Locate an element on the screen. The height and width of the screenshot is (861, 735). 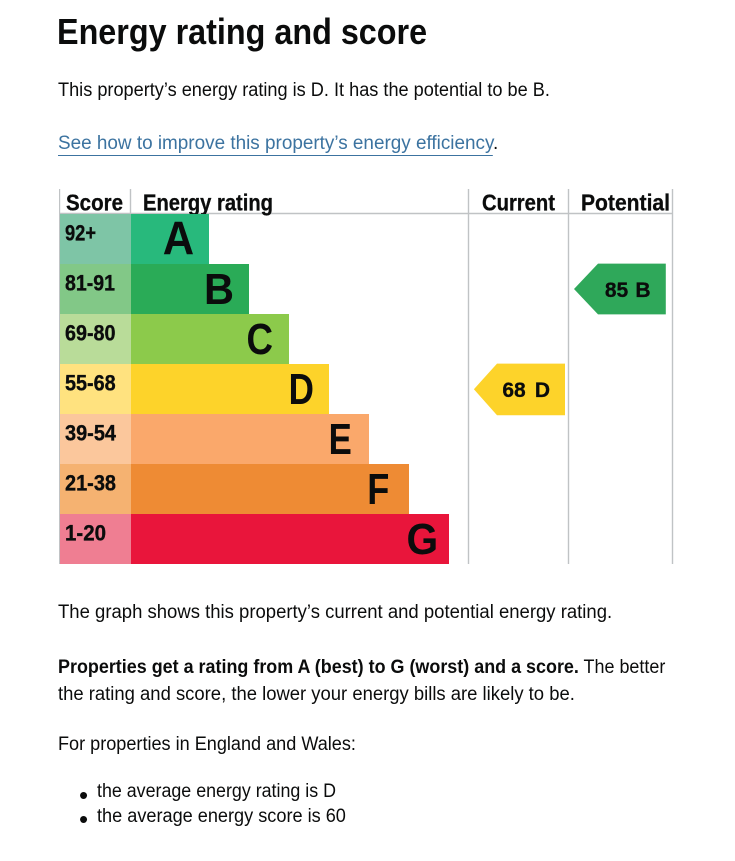
svg-text: A is located at coordinates (178, 237).